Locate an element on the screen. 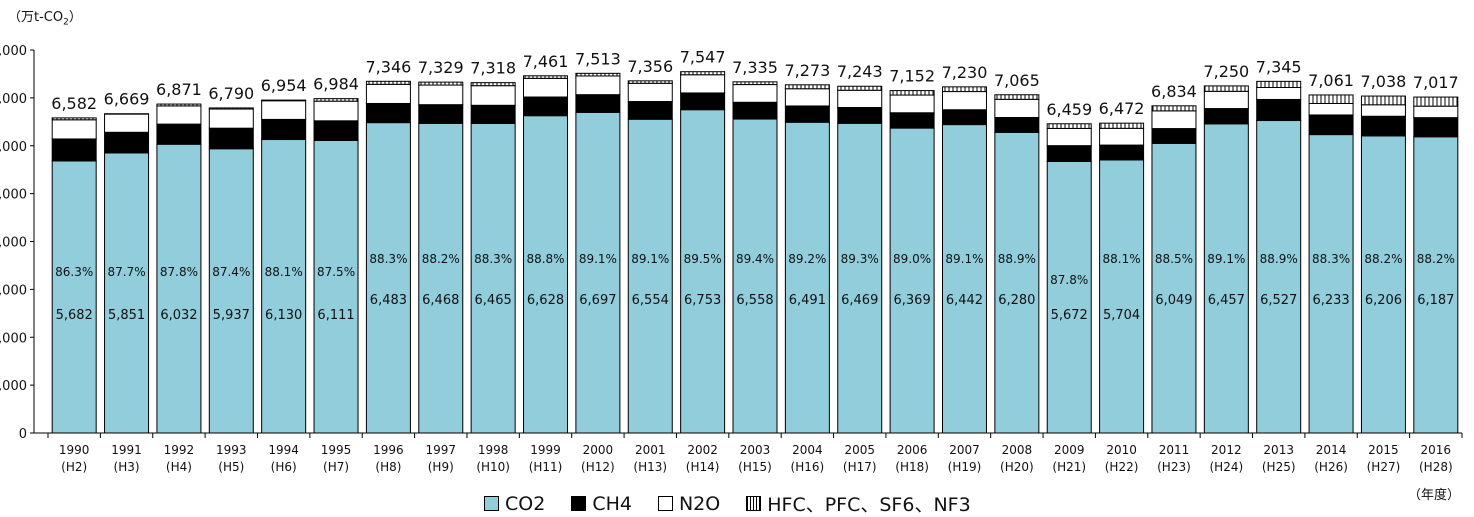 The width and height of the screenshot is (1474, 517). total-label: 6,582 is located at coordinates (74, 103).